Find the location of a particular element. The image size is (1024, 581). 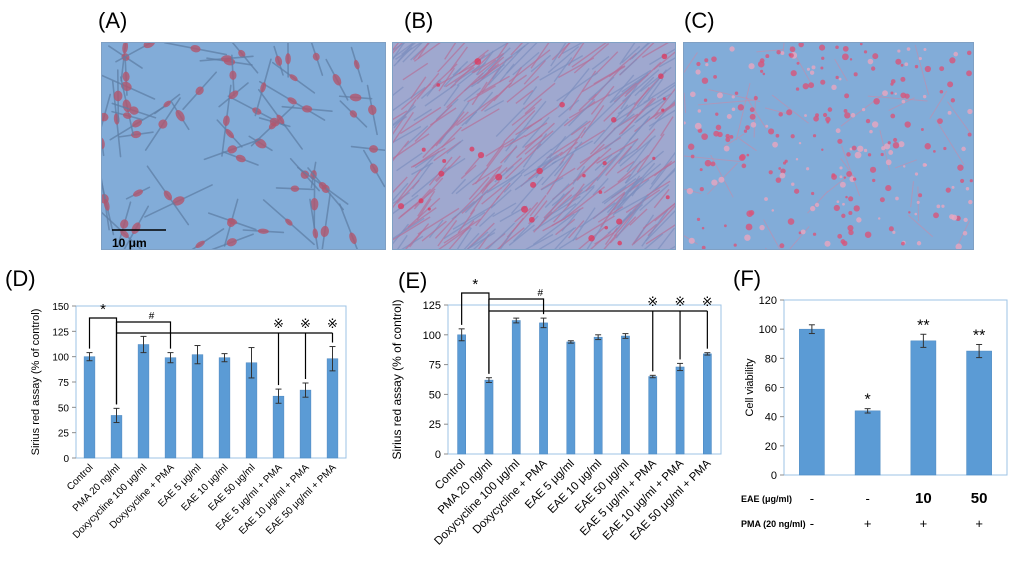

panel-label-a: (A) is located at coordinates (113, 20).